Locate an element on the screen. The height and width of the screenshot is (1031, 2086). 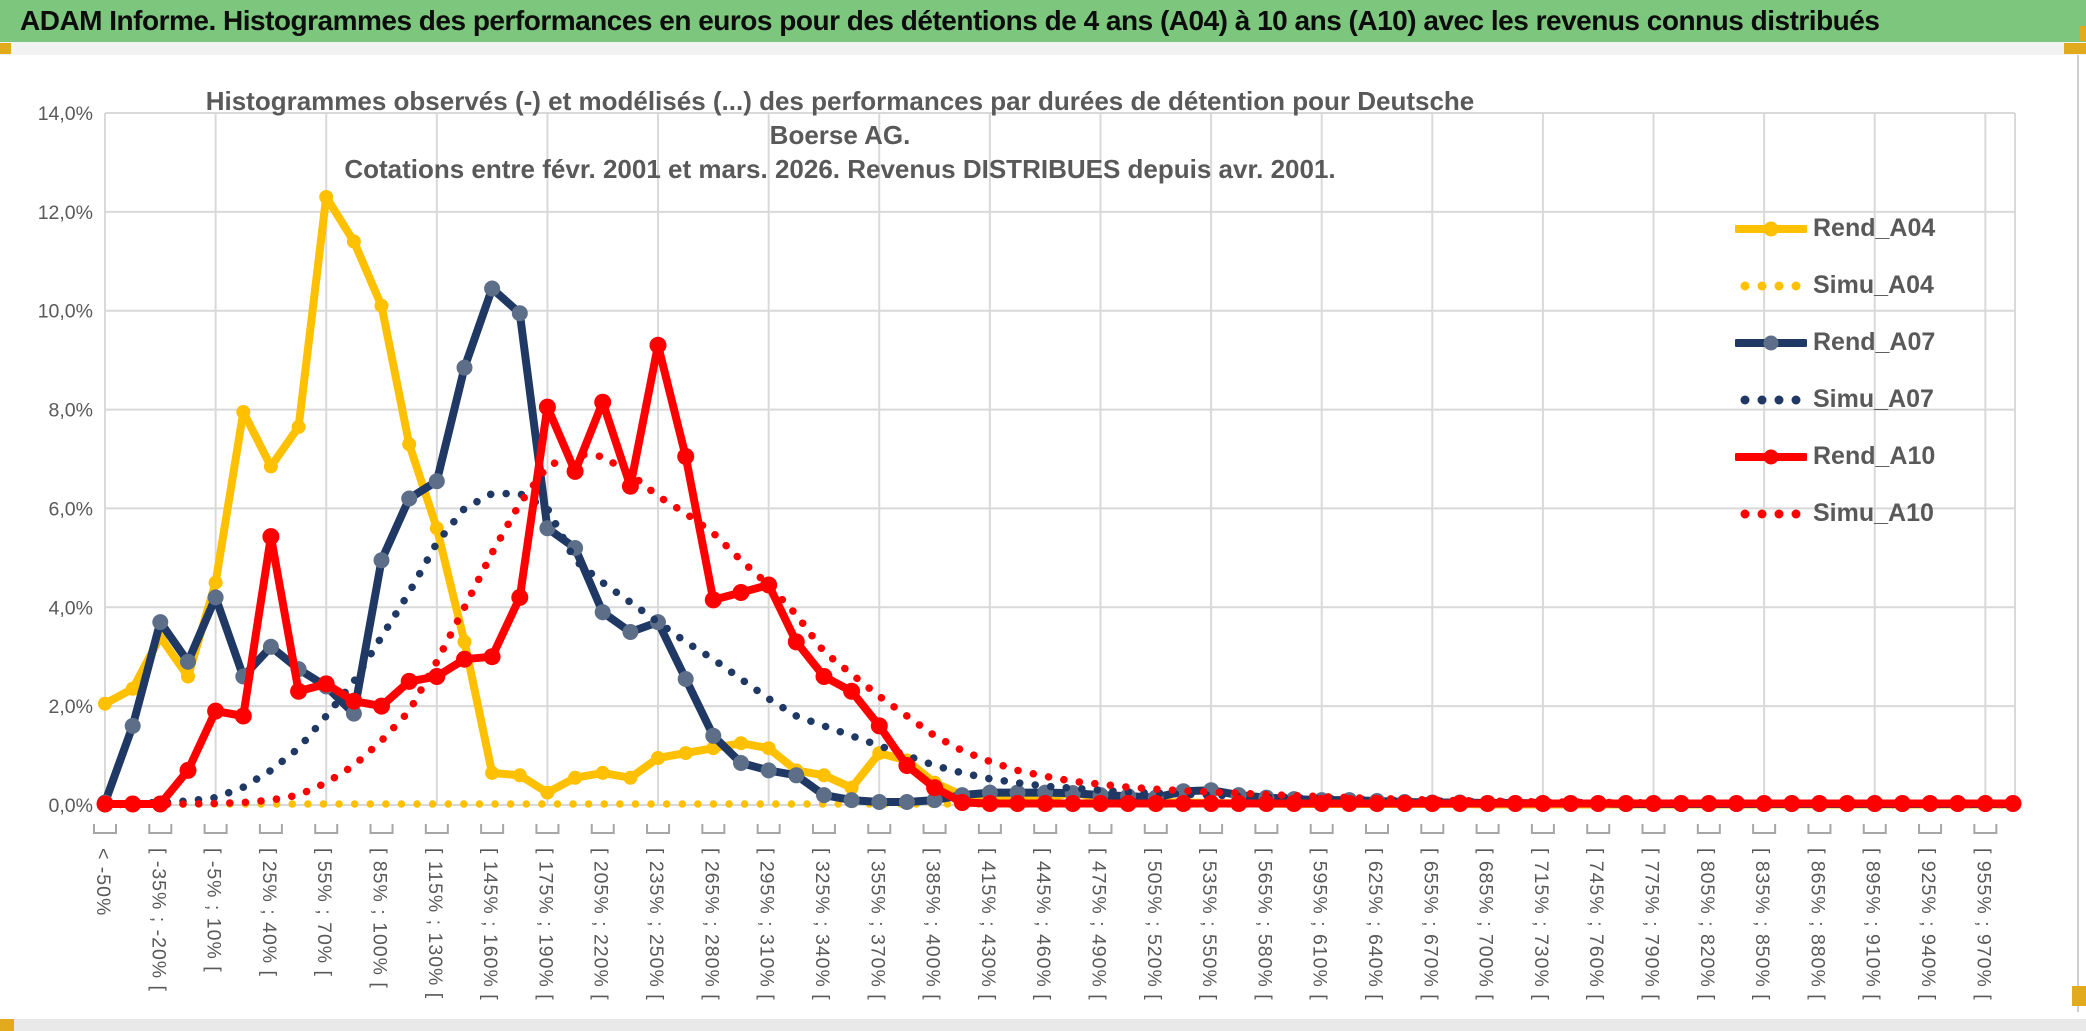
svg-text: [ 745% ; 760% [ is located at coordinates (1596, 924).